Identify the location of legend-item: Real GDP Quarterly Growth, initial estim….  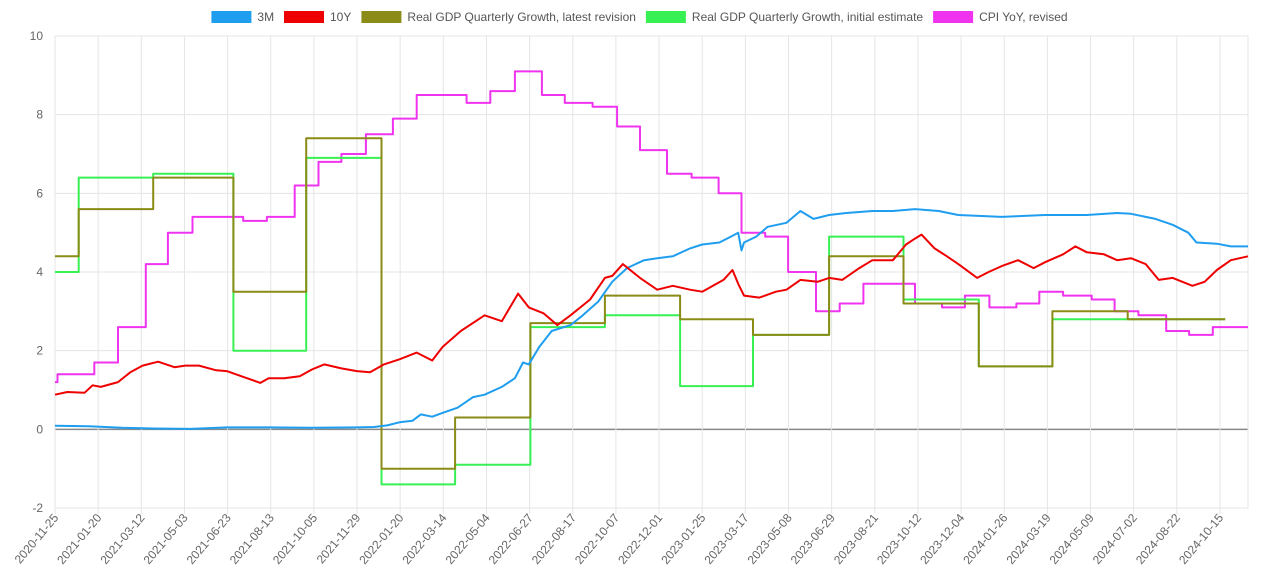
(784, 17).